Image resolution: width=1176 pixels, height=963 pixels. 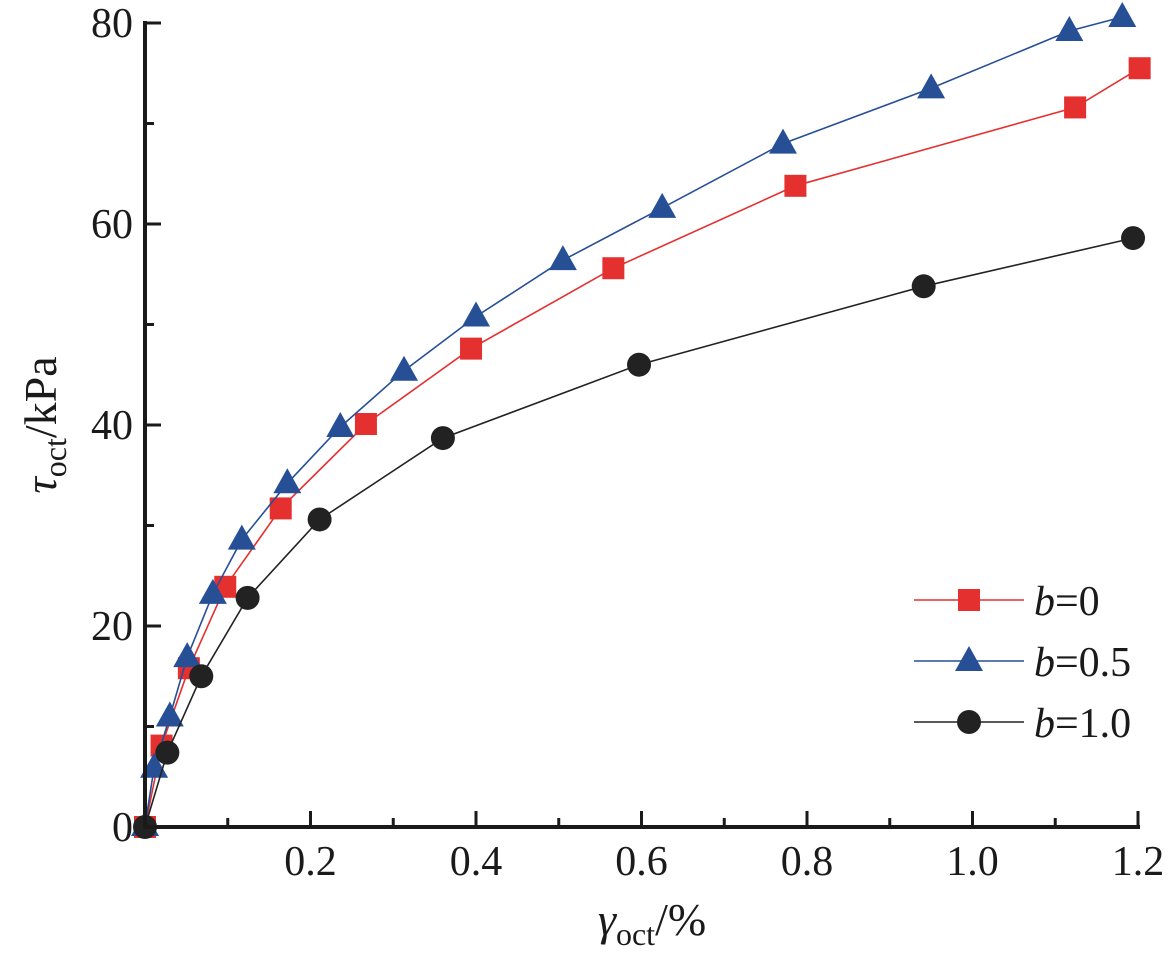 I want to click on legend-marker-square, so click(x=969, y=600).